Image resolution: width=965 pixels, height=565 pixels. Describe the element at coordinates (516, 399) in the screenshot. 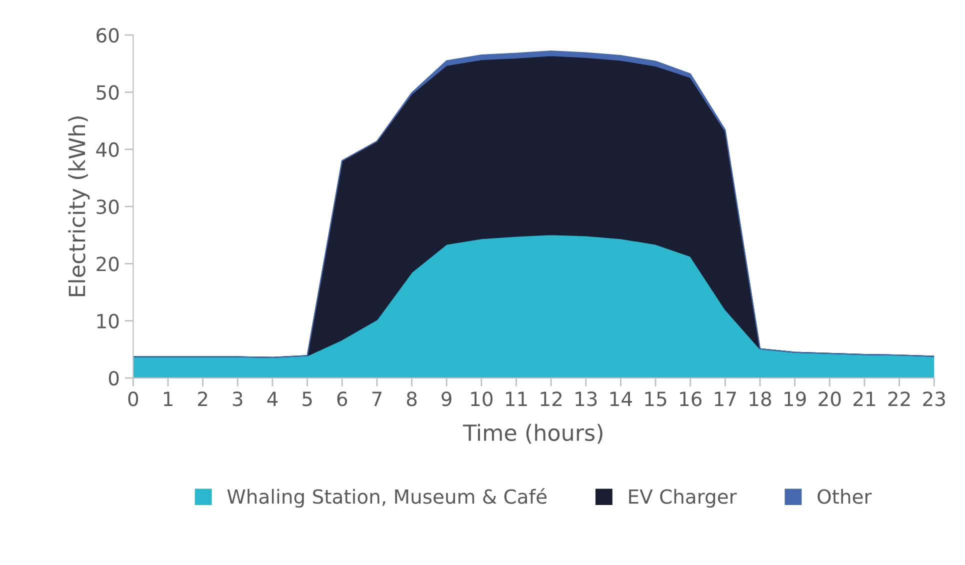

I see `x-tick-label: 11` at that location.